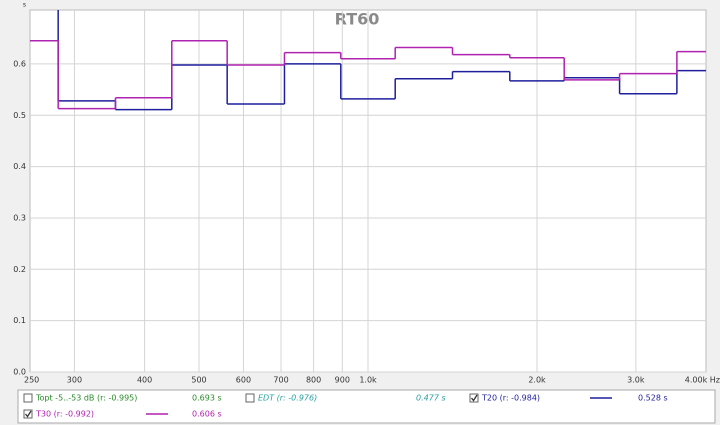  I want to click on y-tick-label: 0.0, so click(19, 372).